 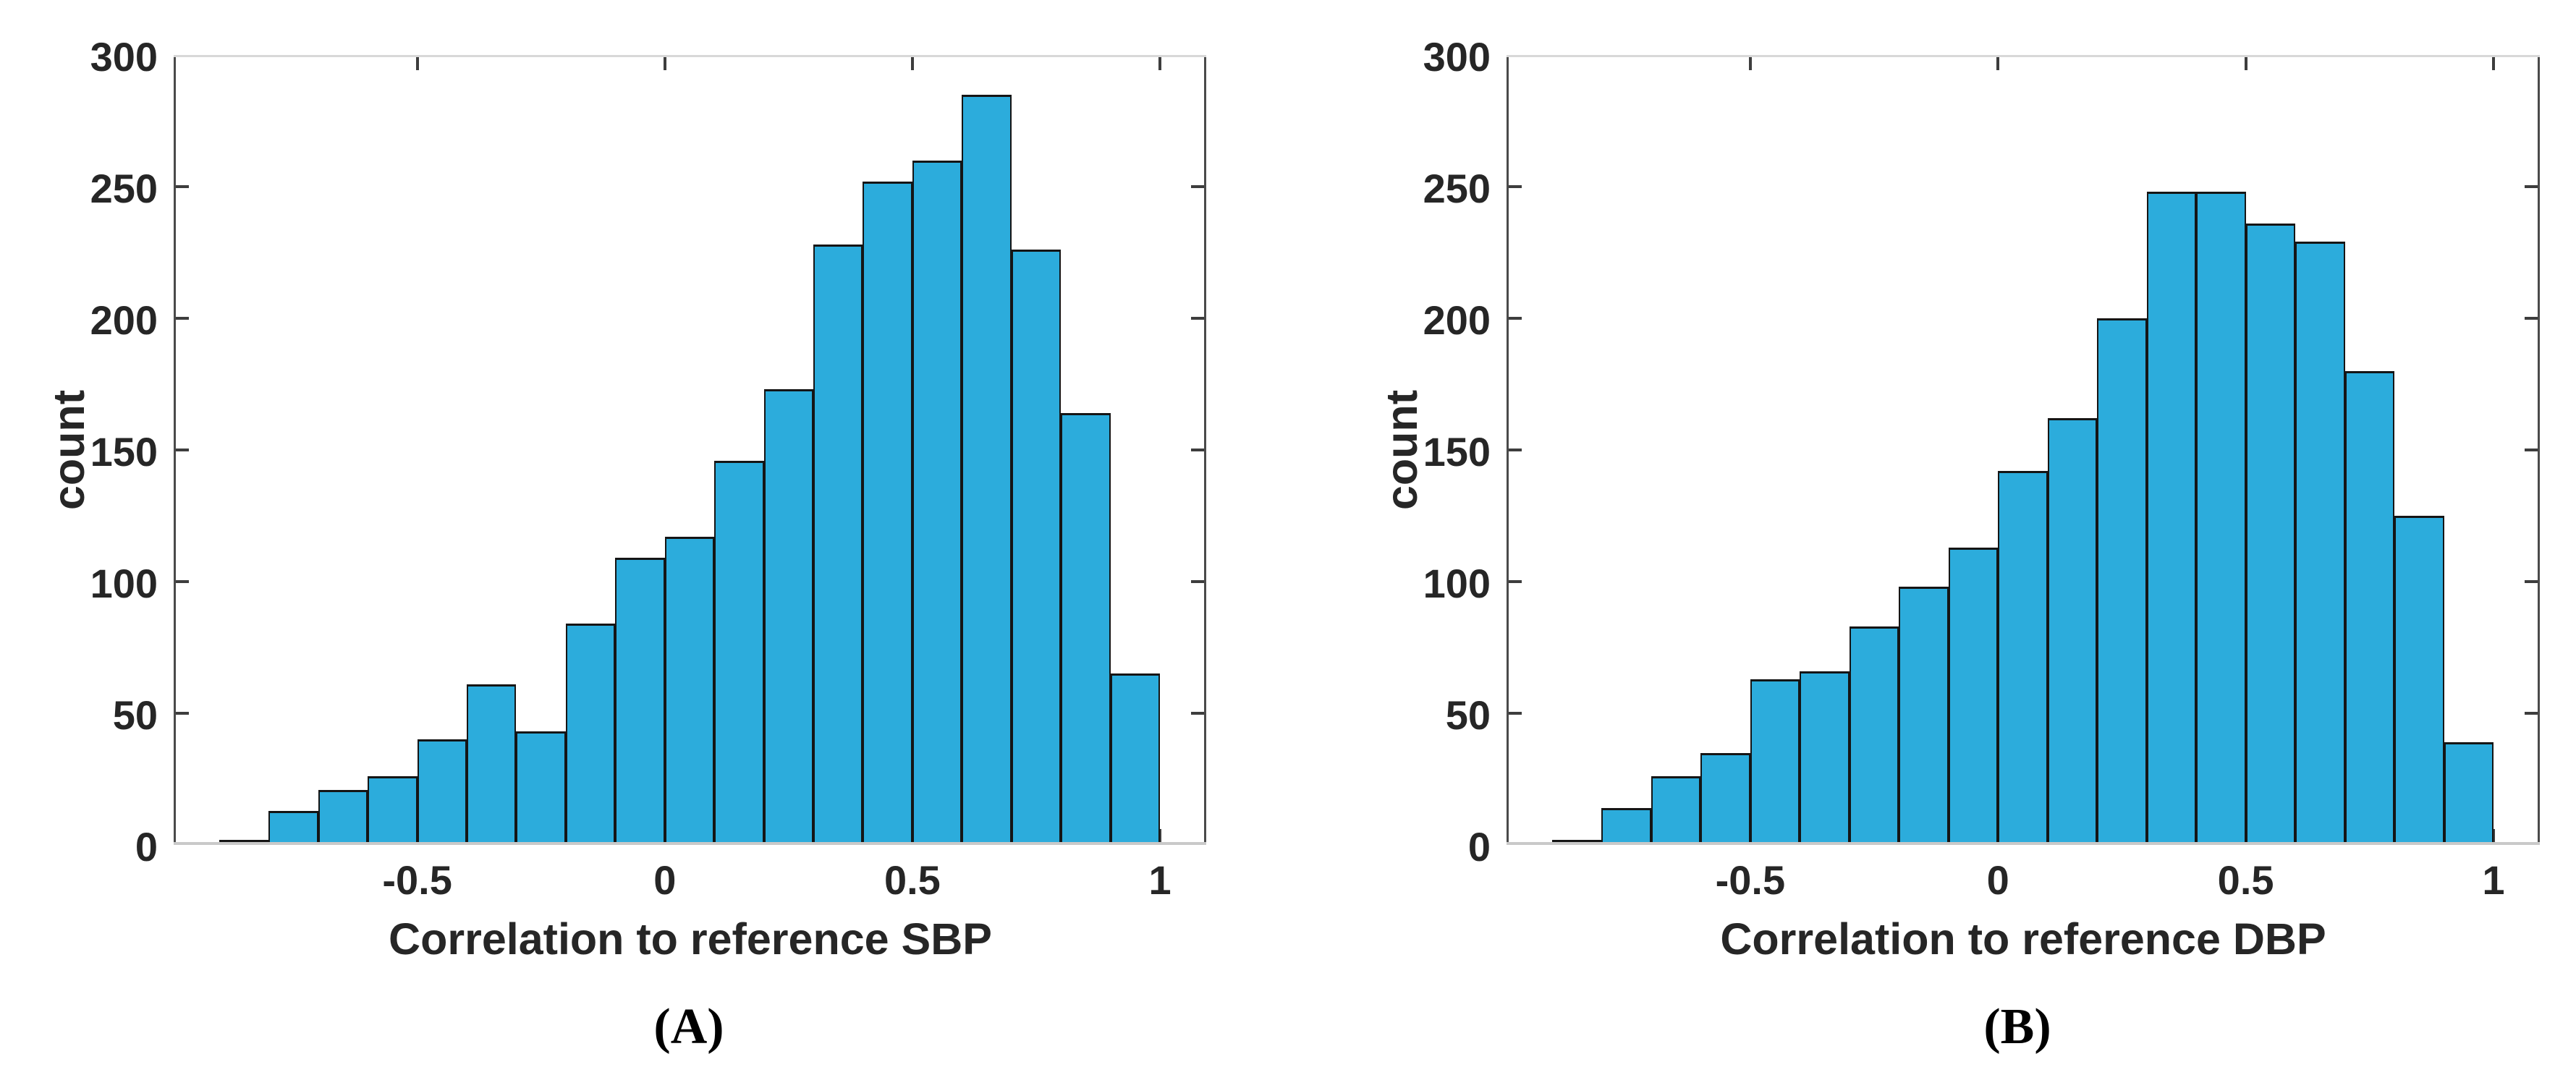 What do you see at coordinates (2017, 1027) in the screenshot?
I see `panel-caption: (B)` at bounding box center [2017, 1027].